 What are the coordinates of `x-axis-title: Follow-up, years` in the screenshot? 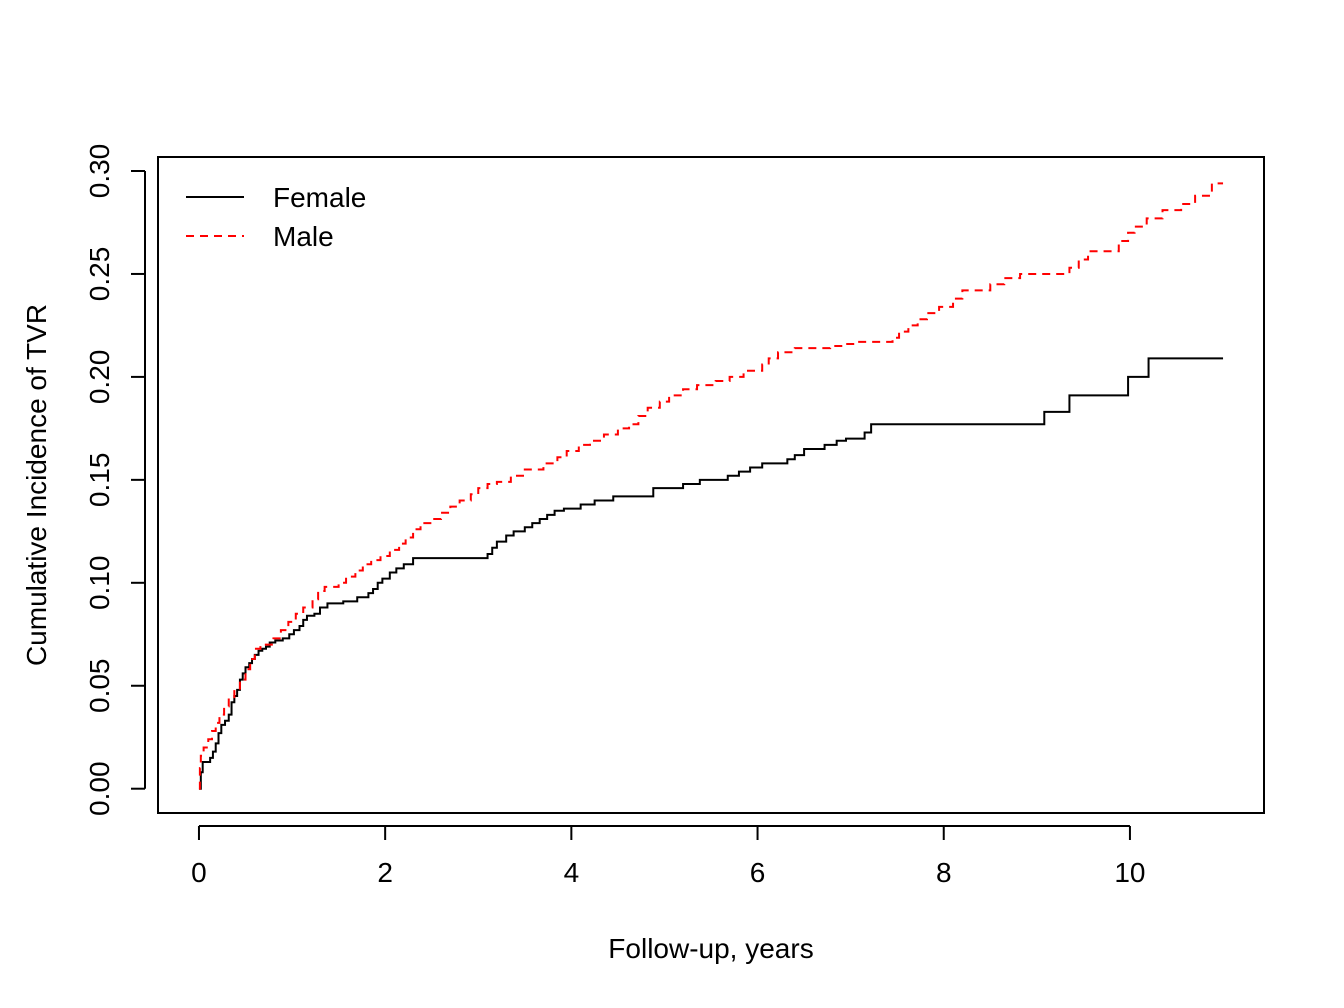 It's located at (710, 948).